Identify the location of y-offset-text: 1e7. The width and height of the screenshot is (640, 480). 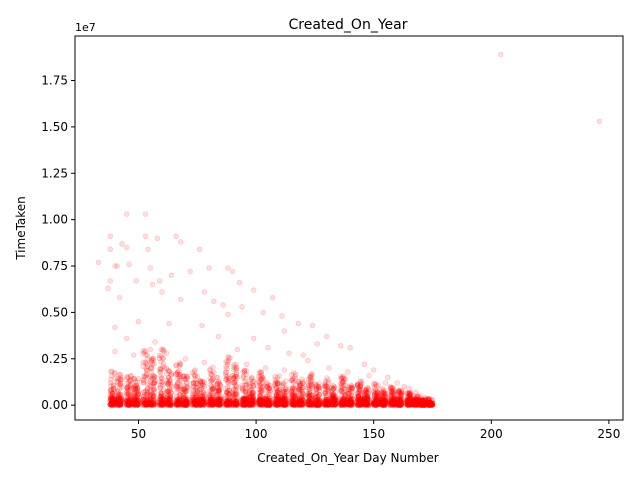
(85, 27).